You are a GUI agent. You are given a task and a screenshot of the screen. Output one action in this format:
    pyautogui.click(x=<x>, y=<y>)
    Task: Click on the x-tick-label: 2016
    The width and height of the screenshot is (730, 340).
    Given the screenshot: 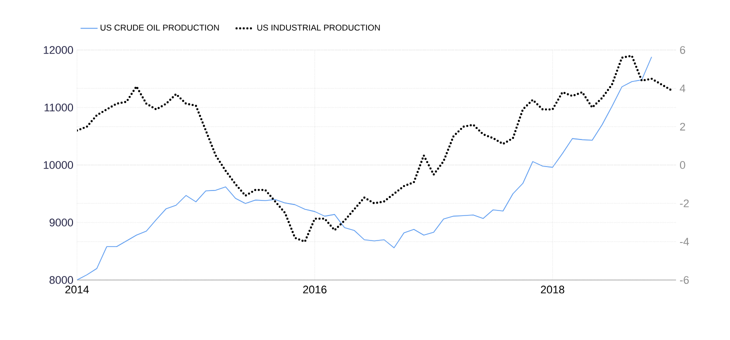 What is the action you would take?
    pyautogui.click(x=314, y=290)
    